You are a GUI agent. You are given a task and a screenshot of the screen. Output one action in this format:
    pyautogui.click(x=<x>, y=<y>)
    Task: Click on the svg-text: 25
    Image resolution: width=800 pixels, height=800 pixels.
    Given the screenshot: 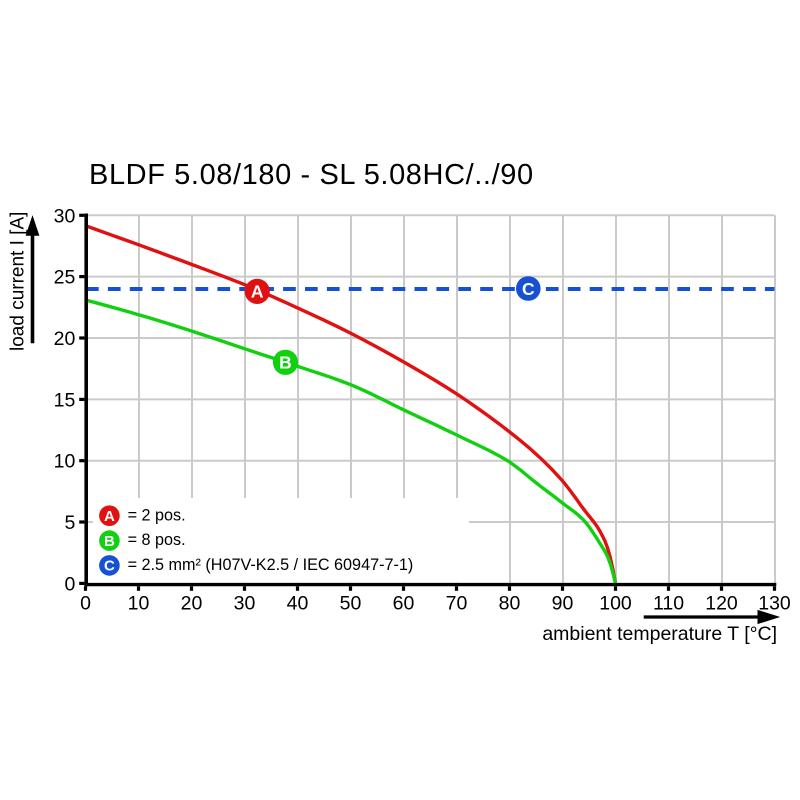 What is the action you would take?
    pyautogui.click(x=65, y=278)
    